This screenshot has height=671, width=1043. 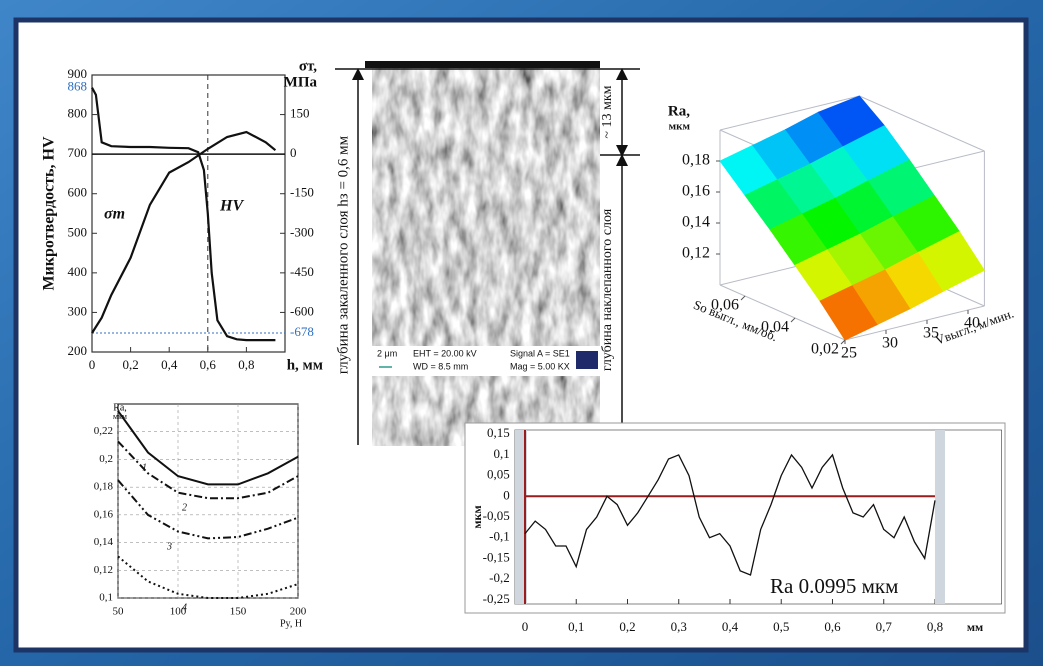 I want to click on x-axis-label: h, мм, so click(x=305, y=365).